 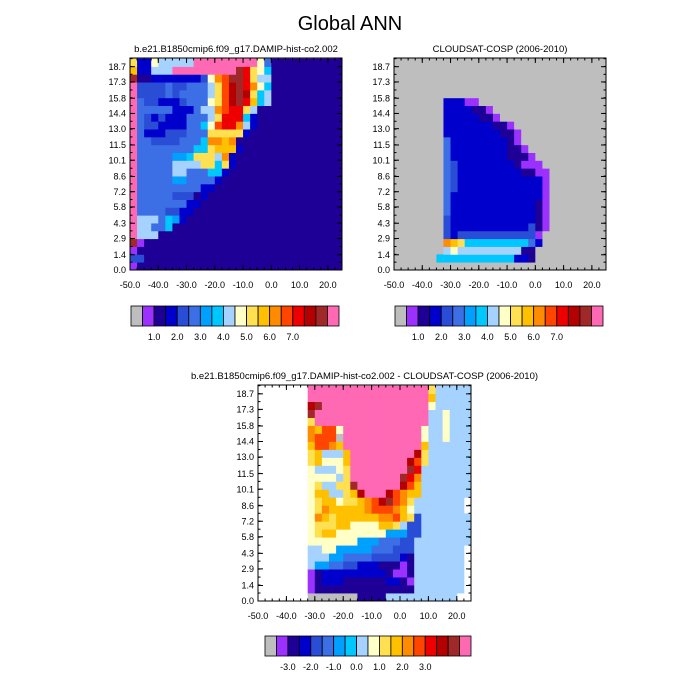 I want to click on y-tick-label: 13.0, so click(x=245, y=457).